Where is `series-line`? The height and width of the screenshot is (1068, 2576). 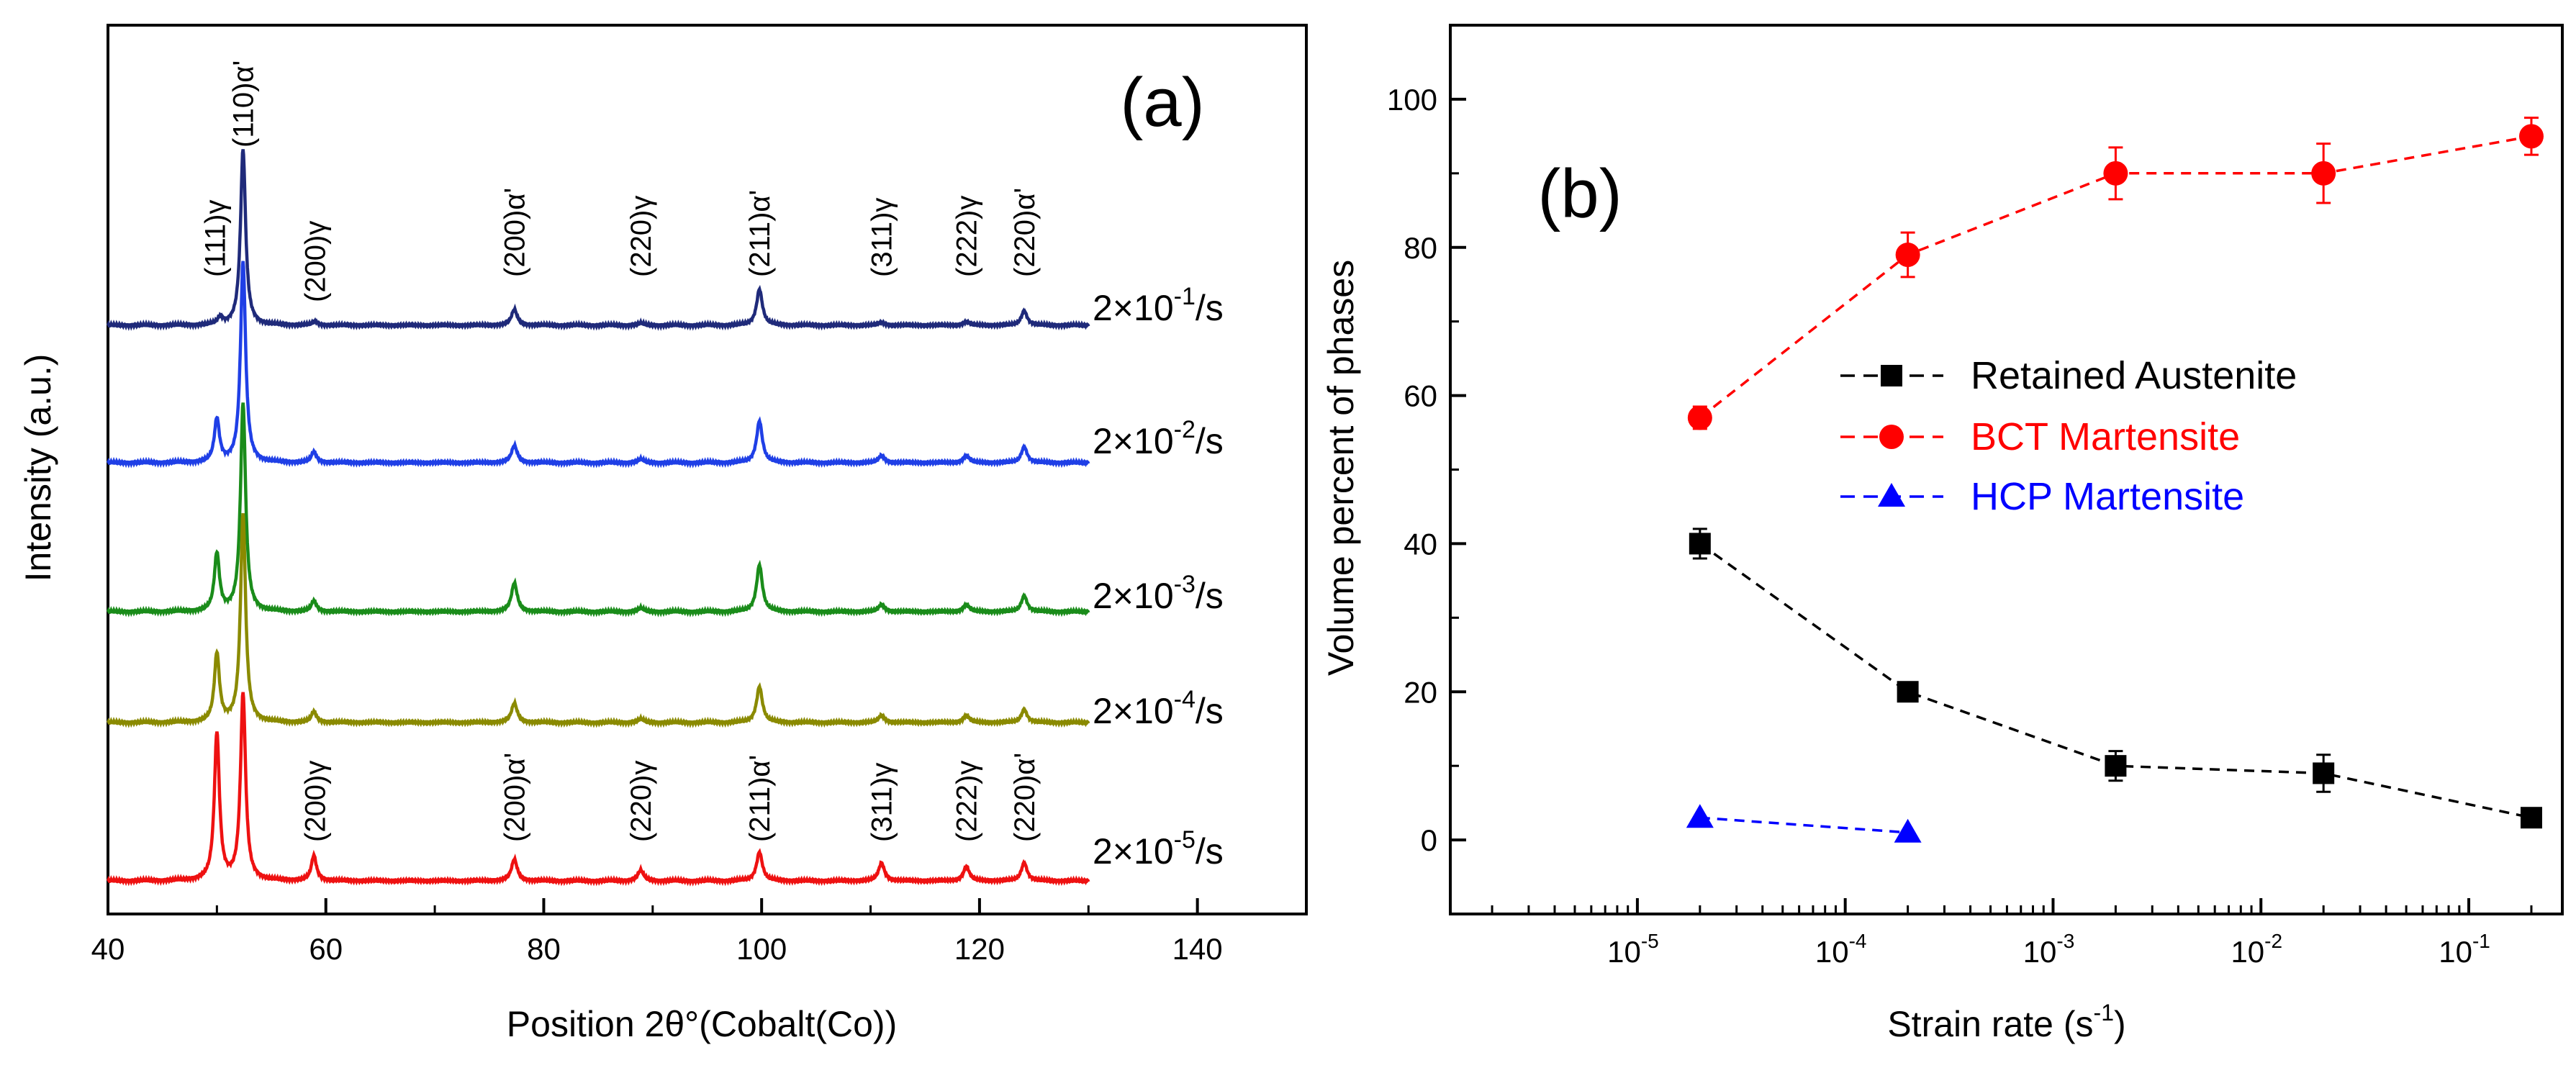 series-line is located at coordinates (1804, 825).